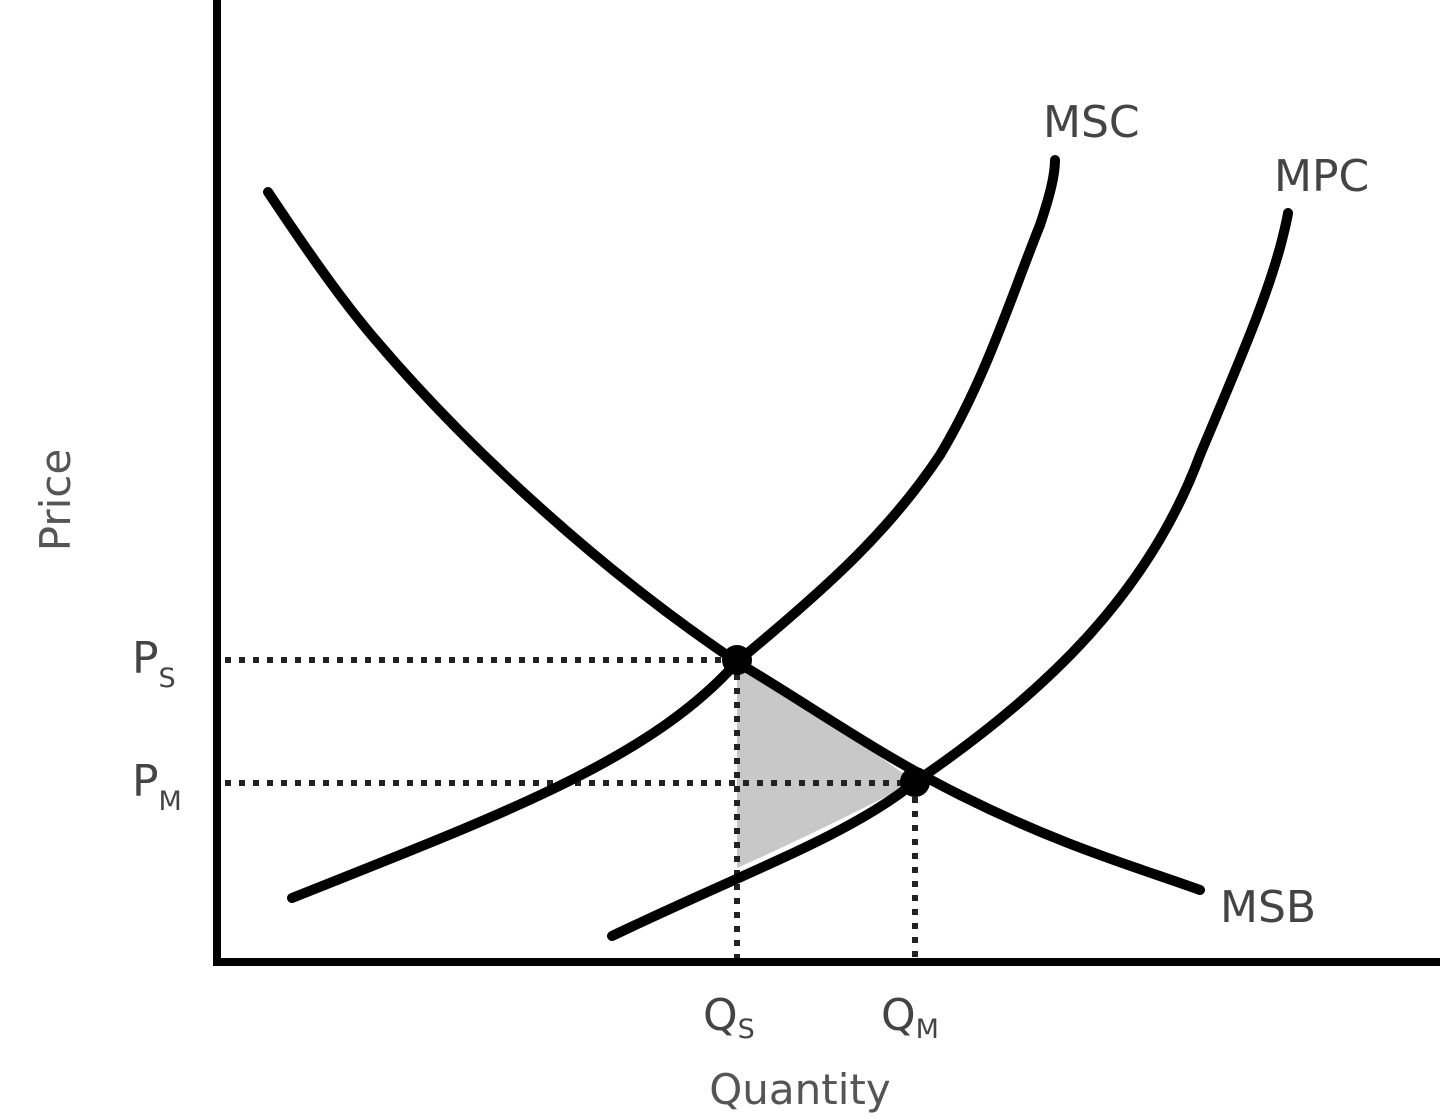  I want to click on y-tick-market-main: P, so click(145, 781).